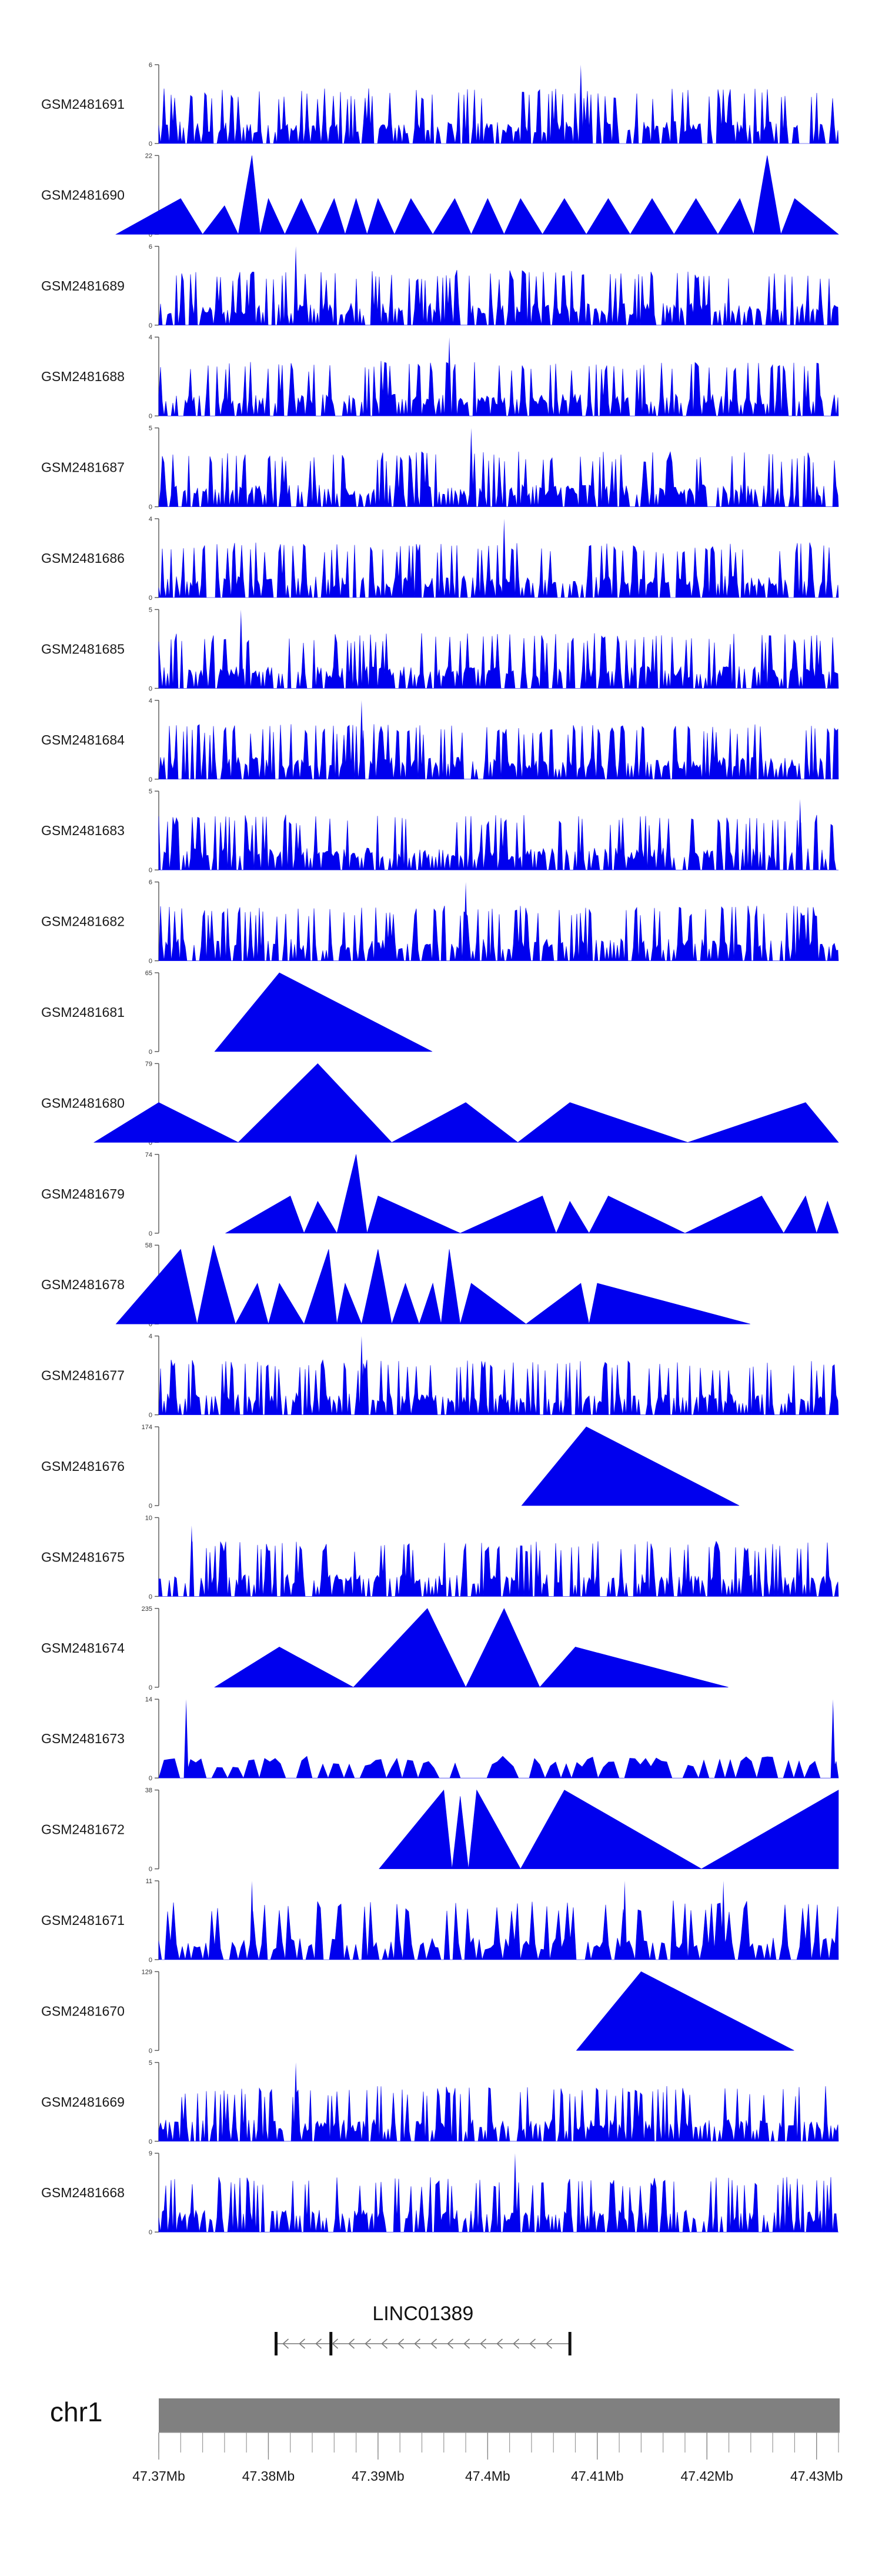  I want to click on track-label: GSM2481689, so click(83, 285).